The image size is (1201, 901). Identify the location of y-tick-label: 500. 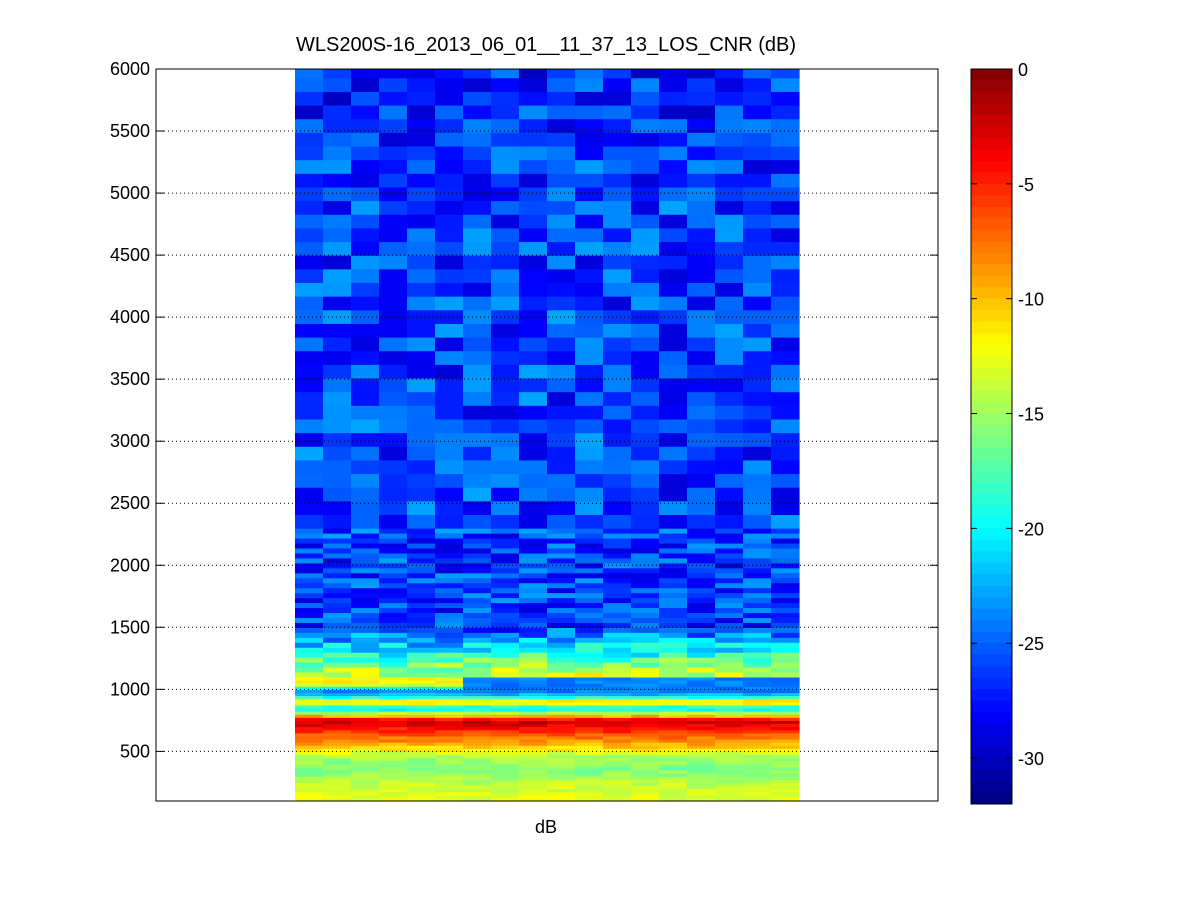
(135, 751).